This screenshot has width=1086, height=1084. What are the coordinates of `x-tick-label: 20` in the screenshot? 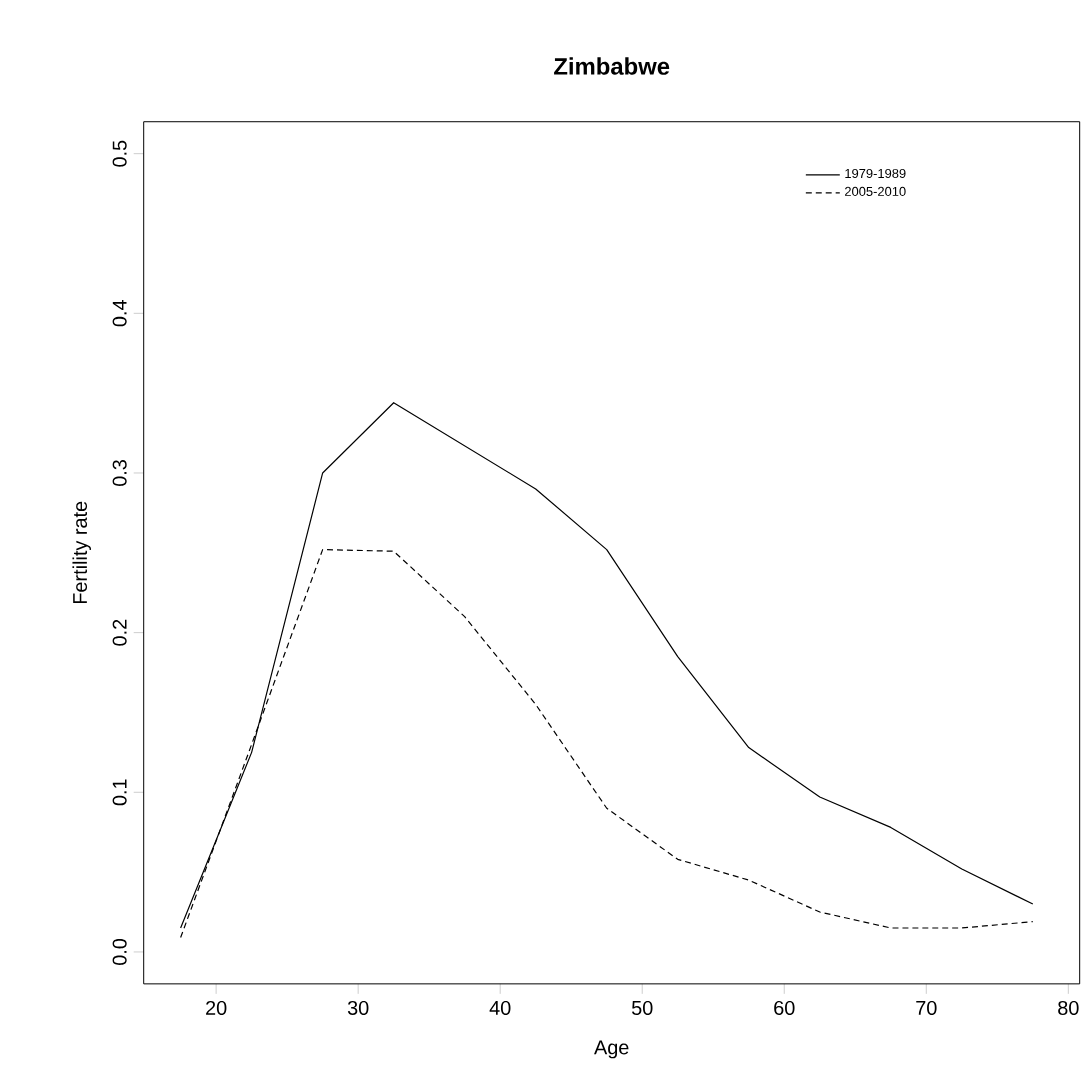 It's located at (216, 1008).